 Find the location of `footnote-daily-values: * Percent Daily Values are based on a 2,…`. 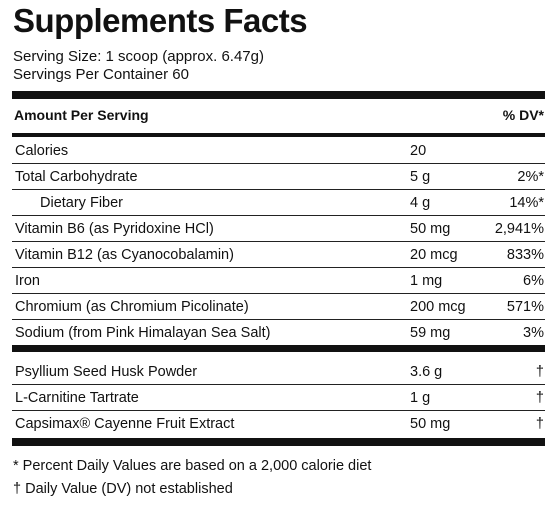

footnote-daily-values: * Percent Daily Values are based on a 2,… is located at coordinates (192, 466).